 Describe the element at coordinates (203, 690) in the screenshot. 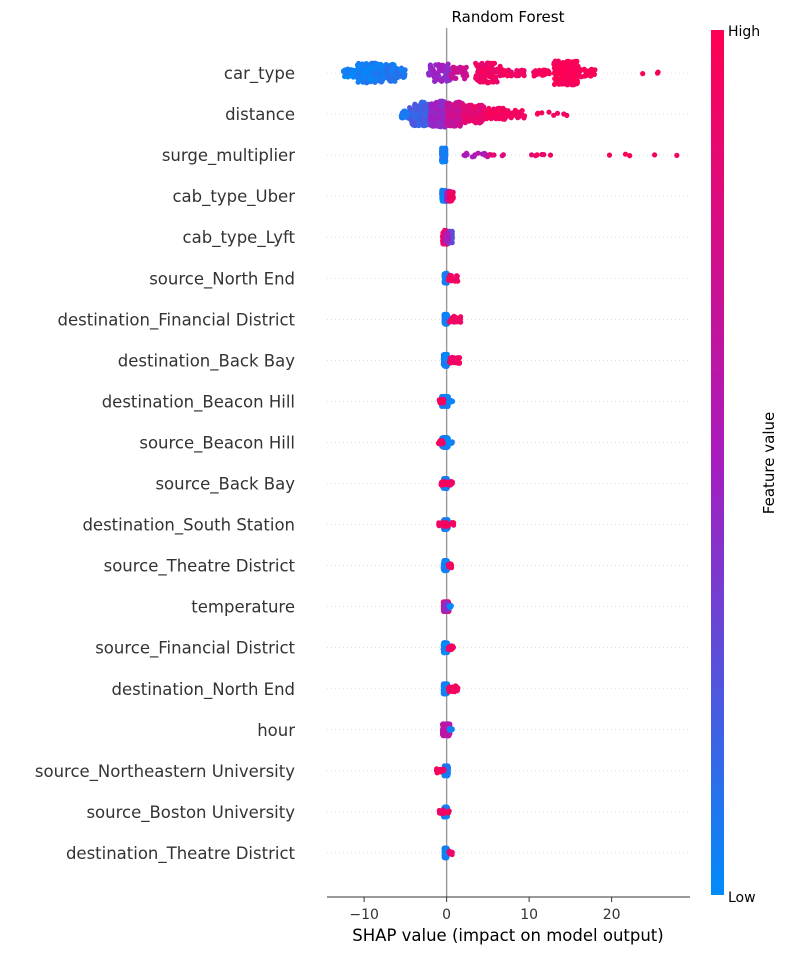

I see `feature-label: destination_North End` at that location.